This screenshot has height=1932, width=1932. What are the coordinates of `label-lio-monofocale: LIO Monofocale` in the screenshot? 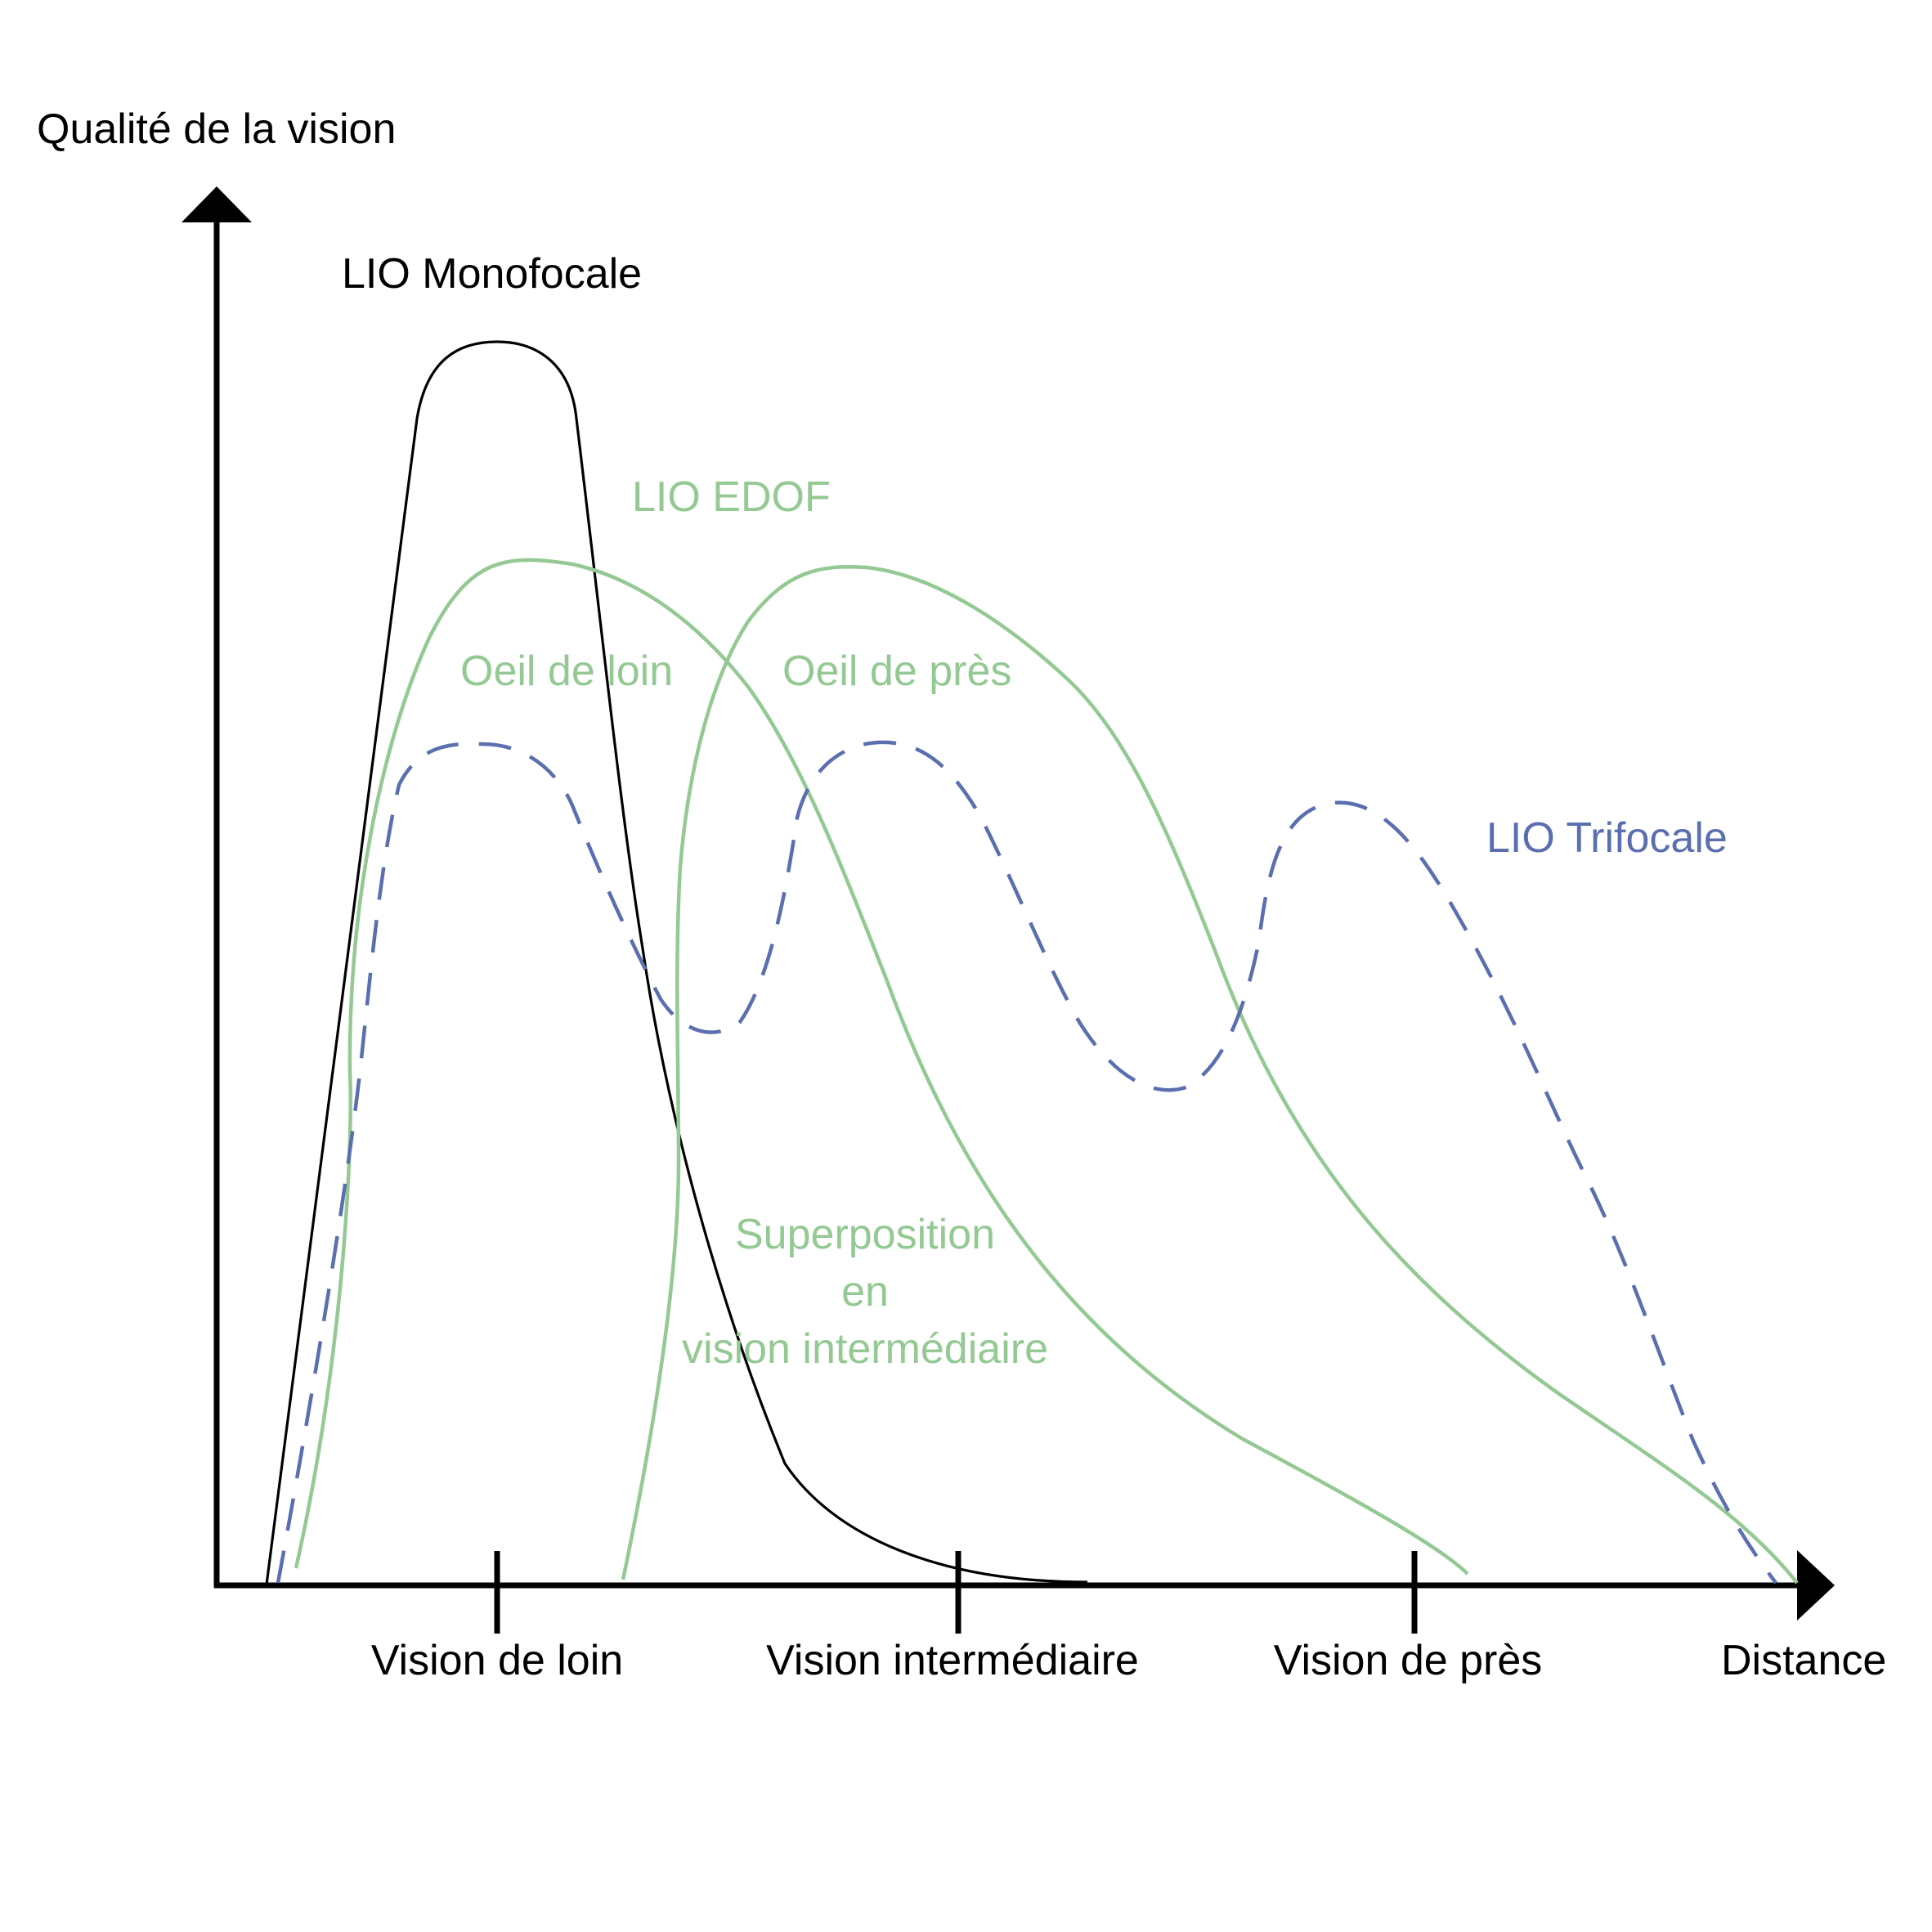 It's located at (492, 274).